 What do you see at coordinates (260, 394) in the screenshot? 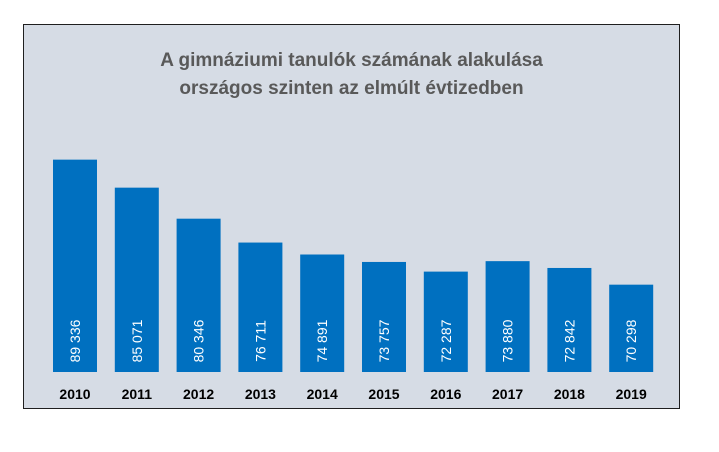
I see `tick-label-2013: 2013` at bounding box center [260, 394].